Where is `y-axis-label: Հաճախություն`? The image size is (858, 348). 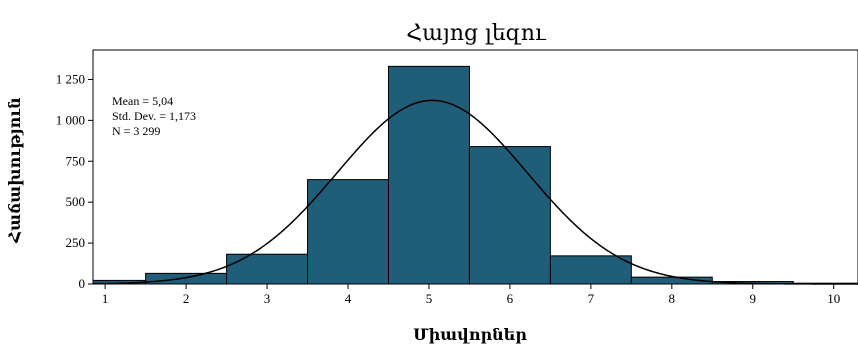
y-axis-label: Հաճախություն is located at coordinates (14, 170).